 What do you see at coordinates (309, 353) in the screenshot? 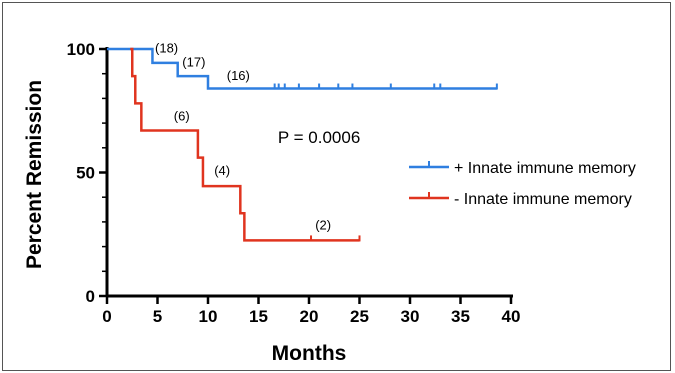
I see `x-axis-title: Months` at bounding box center [309, 353].